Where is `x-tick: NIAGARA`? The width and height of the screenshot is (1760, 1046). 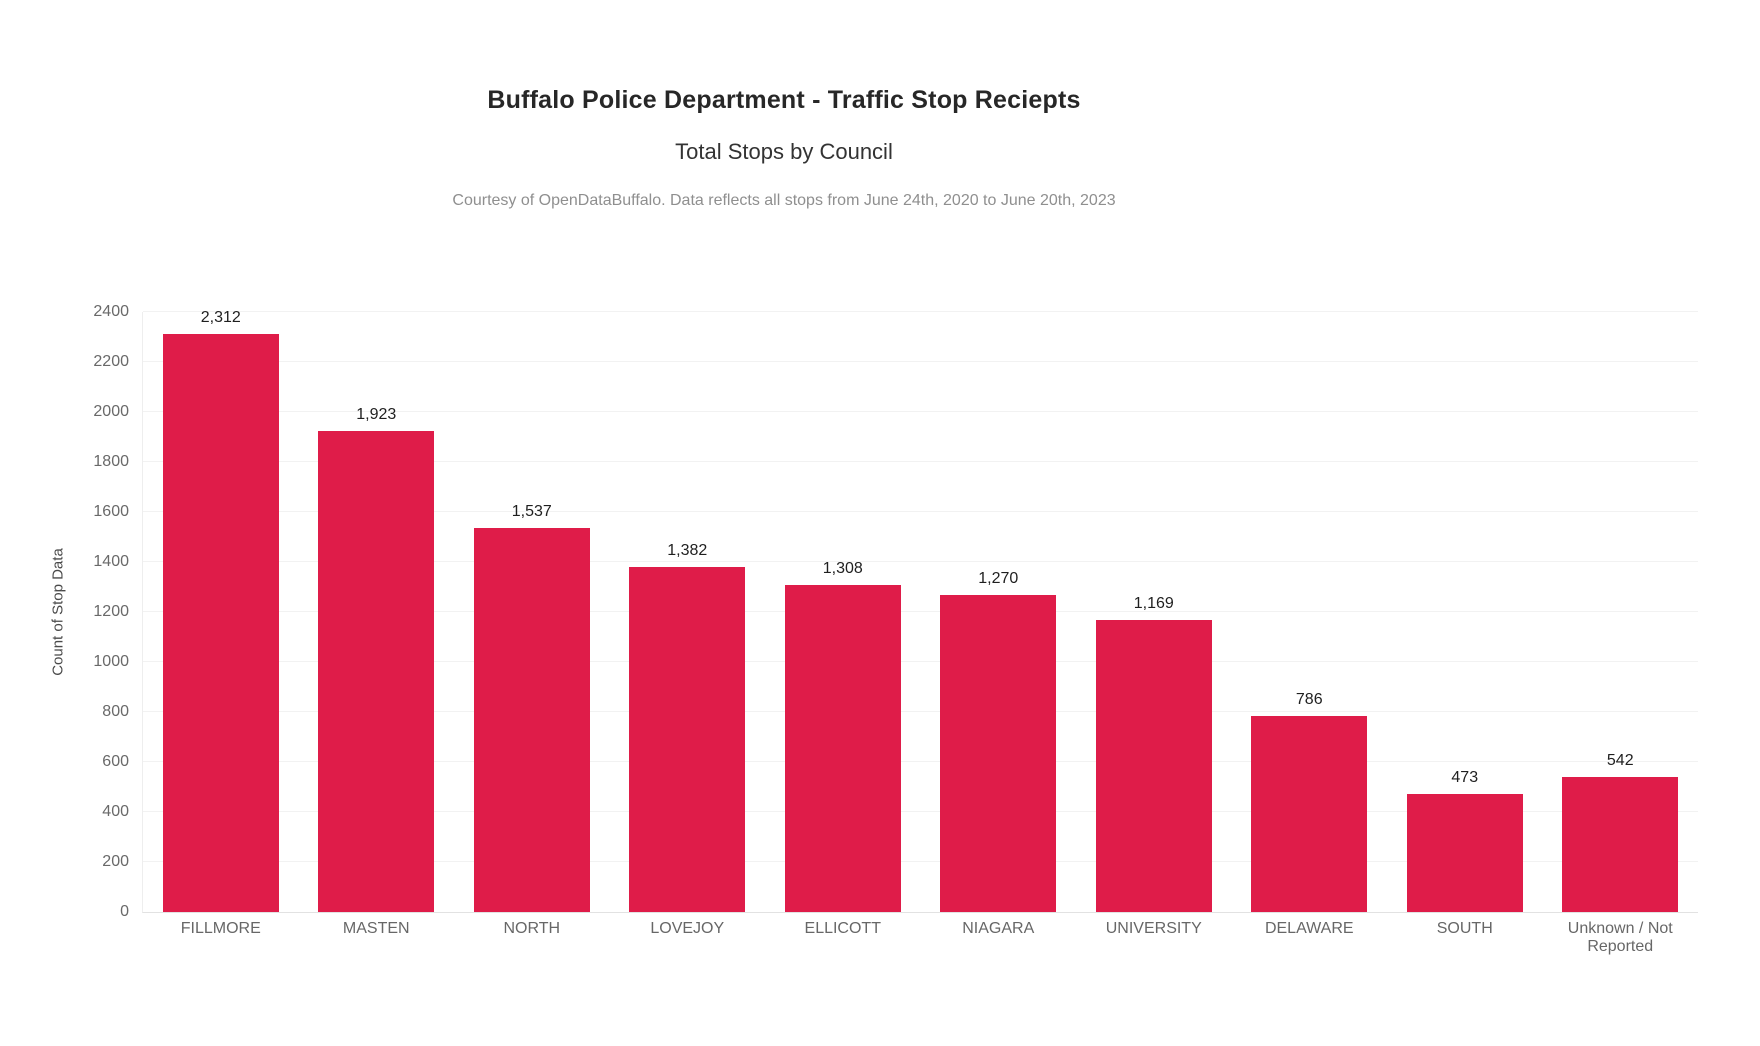 x-tick: NIAGARA is located at coordinates (999, 929).